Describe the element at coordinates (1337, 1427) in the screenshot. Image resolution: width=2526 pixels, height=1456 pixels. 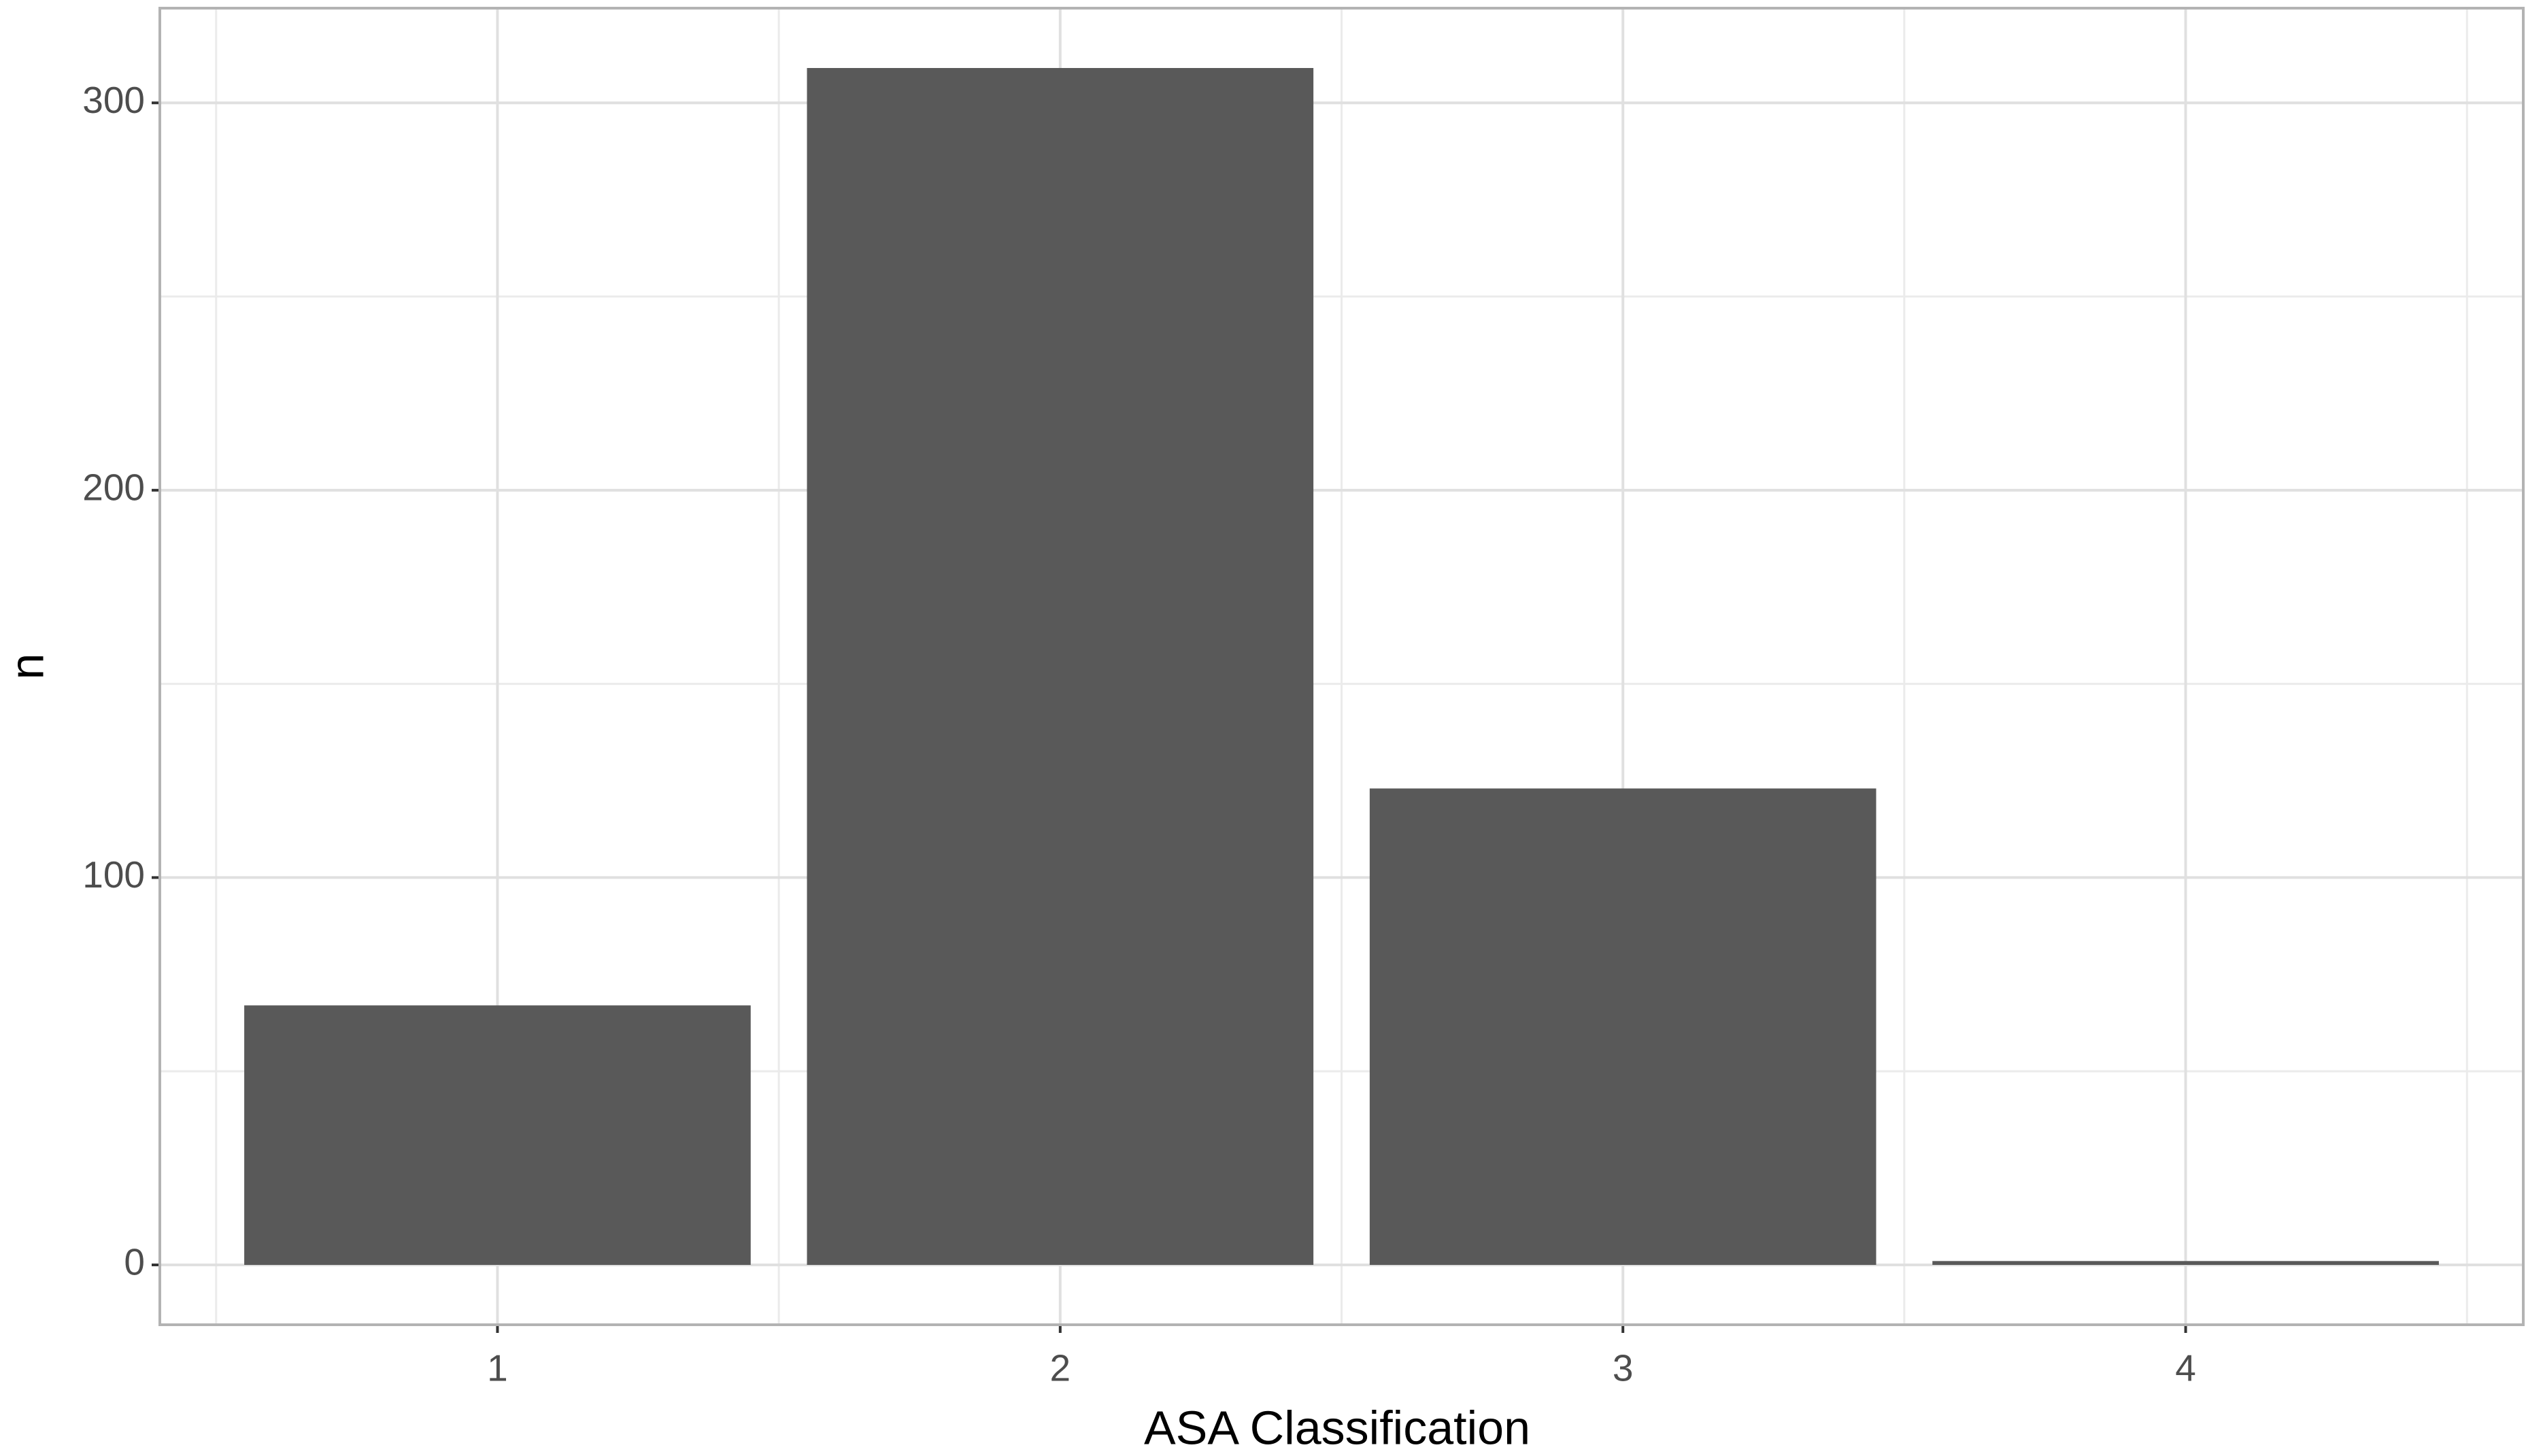
I see `x-axis-title: ASA Classification` at that location.